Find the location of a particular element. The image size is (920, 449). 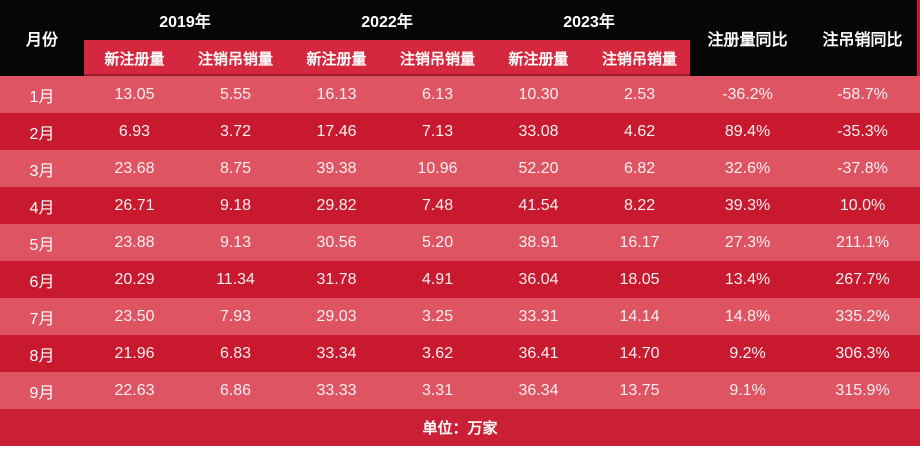

value-cell: 29.82 is located at coordinates (337, 205).